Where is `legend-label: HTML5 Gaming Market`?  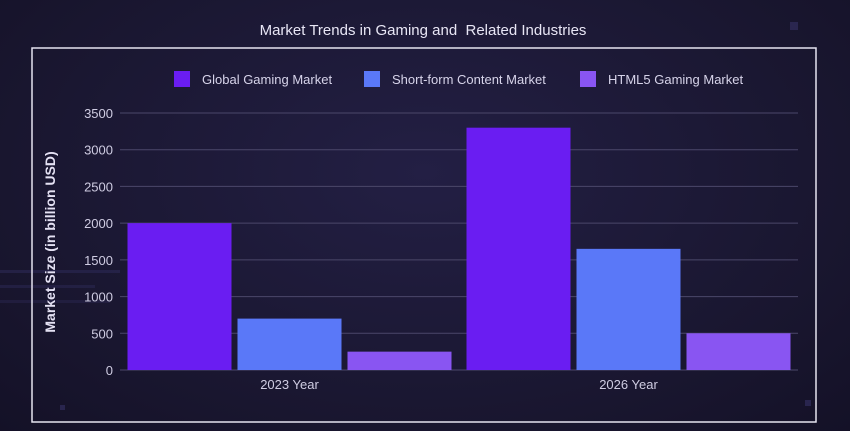
legend-label: HTML5 Gaming Market is located at coordinates (675, 79).